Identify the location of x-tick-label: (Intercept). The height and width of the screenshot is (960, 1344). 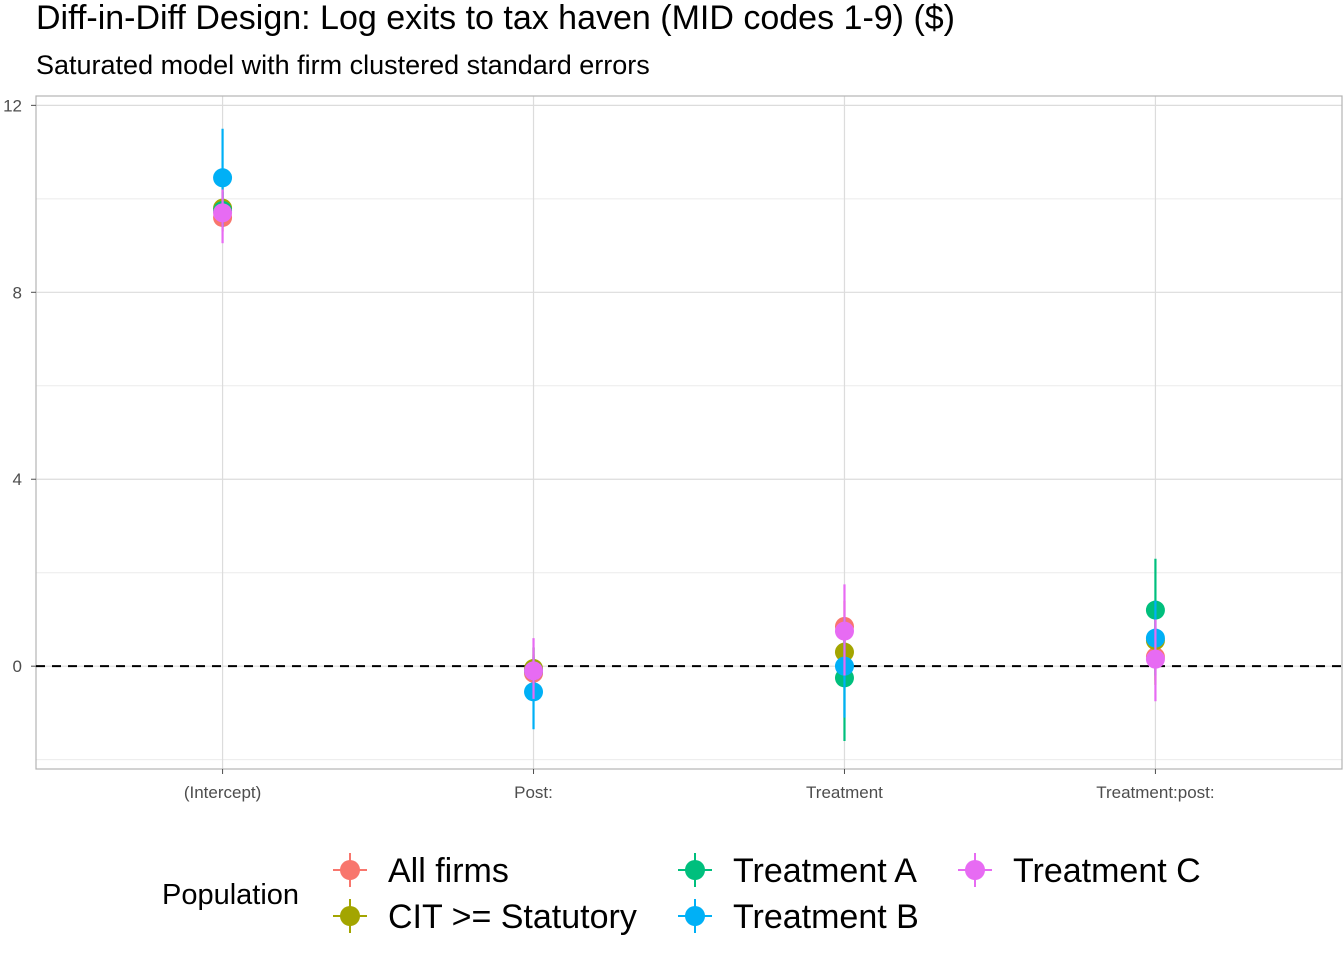
(222, 792).